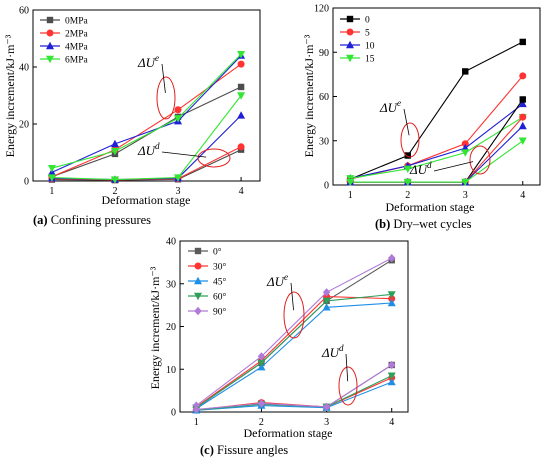 The width and height of the screenshot is (550, 460). What do you see at coordinates (217, 252) in the screenshot?
I see `legend-entry: 0°` at bounding box center [217, 252].